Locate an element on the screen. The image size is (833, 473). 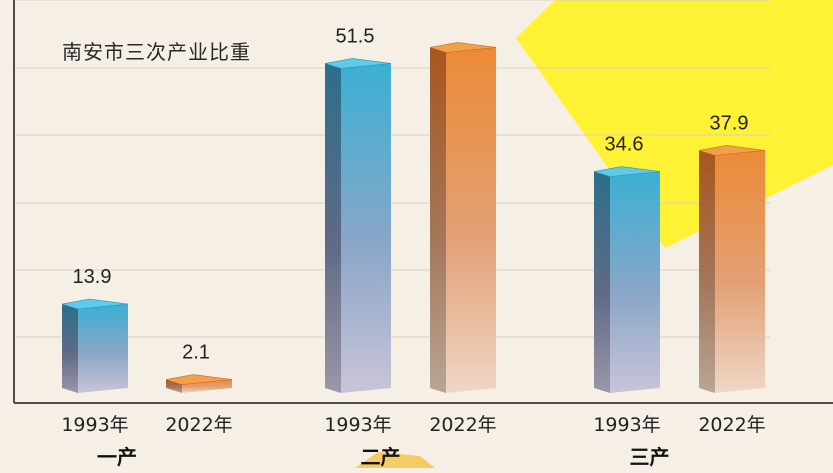
data-label: 13.9 is located at coordinates (92, 277).